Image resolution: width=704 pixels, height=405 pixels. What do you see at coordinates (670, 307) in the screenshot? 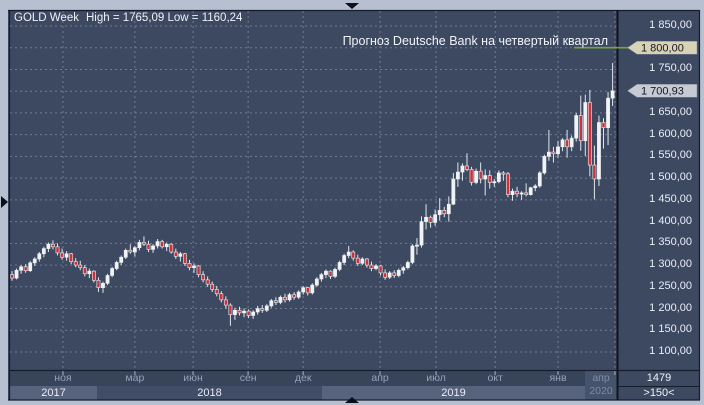
I see `price-tick-label: 1 200,00` at bounding box center [670, 307].